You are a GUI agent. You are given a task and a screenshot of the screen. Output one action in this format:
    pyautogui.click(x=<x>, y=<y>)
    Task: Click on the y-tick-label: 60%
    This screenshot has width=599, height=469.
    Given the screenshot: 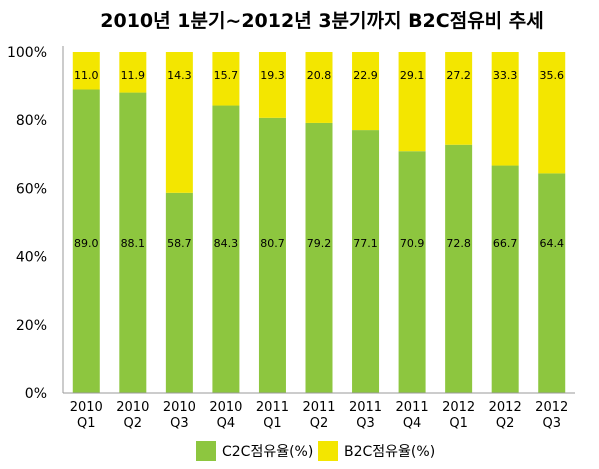 What is the action you would take?
    pyautogui.click(x=31, y=189)
    